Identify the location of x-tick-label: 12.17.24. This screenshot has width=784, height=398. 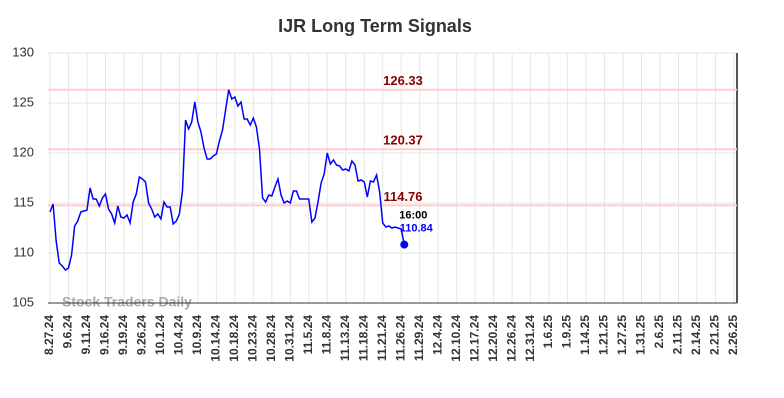
(474, 338).